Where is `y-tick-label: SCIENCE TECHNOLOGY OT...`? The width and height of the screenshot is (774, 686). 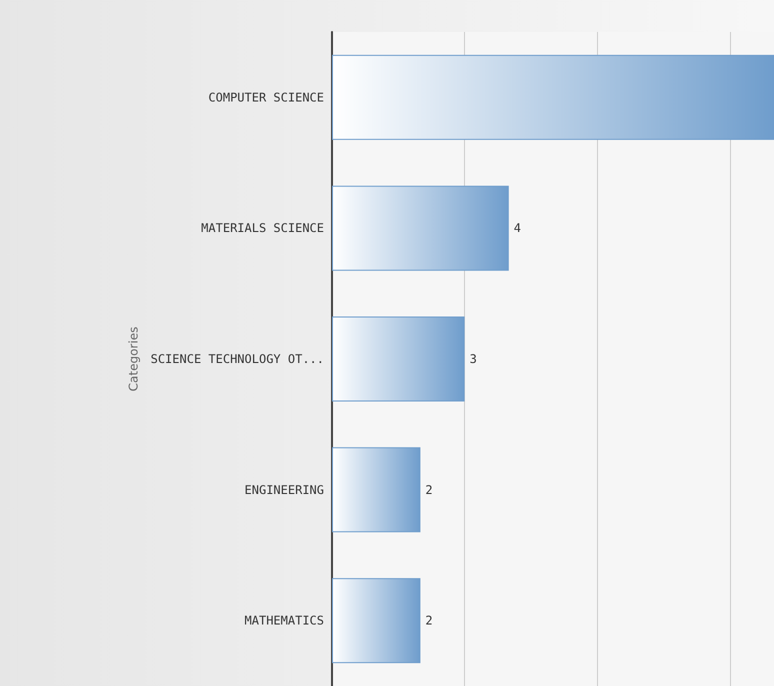
y-tick-label: SCIENCE TECHNOLOGY OT... is located at coordinates (237, 359).